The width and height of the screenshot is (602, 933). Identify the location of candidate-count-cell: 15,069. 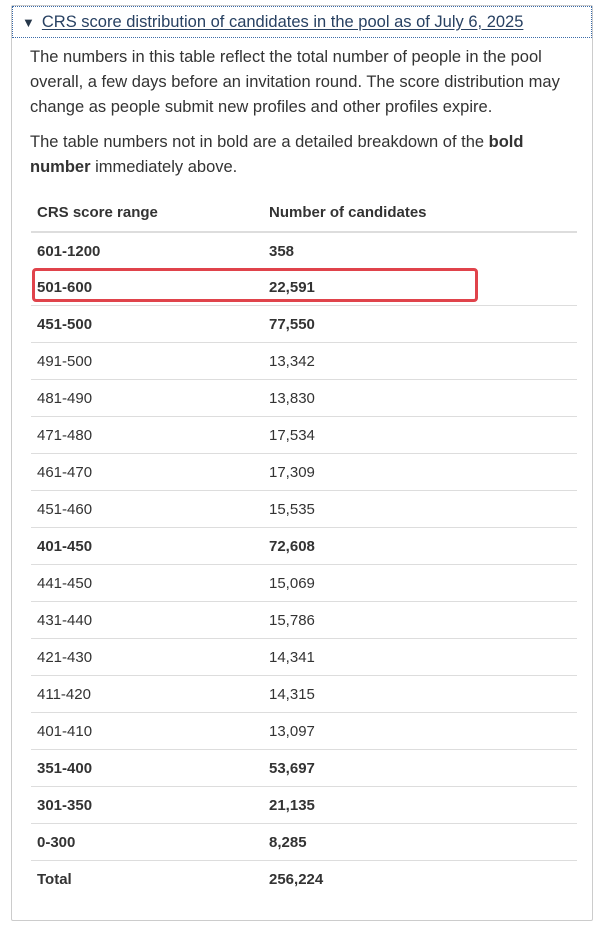
(420, 583).